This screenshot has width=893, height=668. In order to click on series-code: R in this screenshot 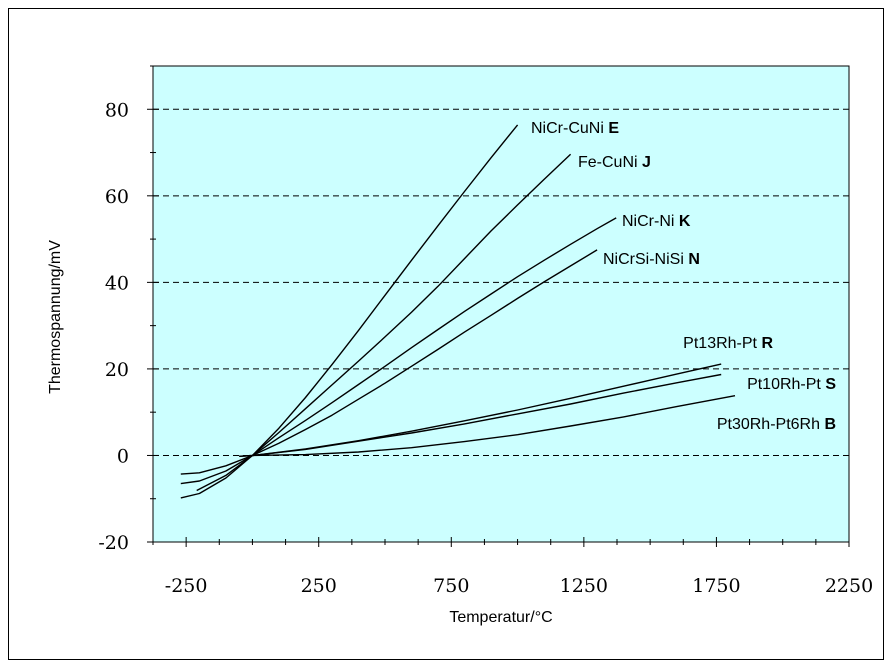, I will do `click(767, 343)`.